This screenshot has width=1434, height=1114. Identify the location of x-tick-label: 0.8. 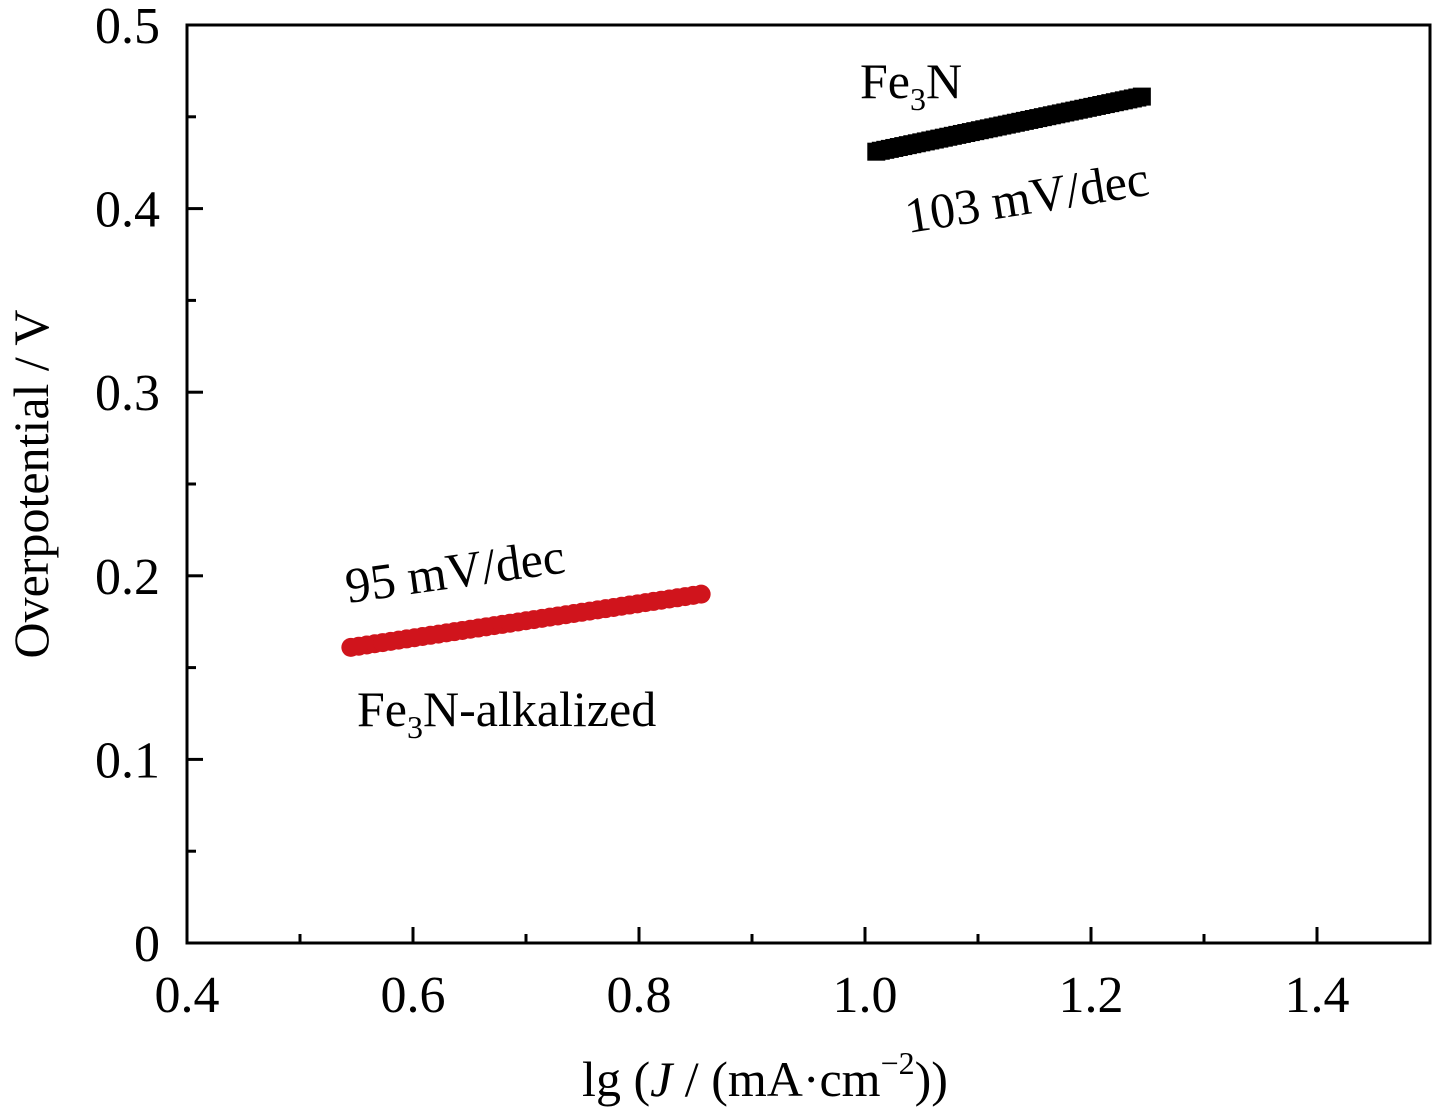
(639, 995).